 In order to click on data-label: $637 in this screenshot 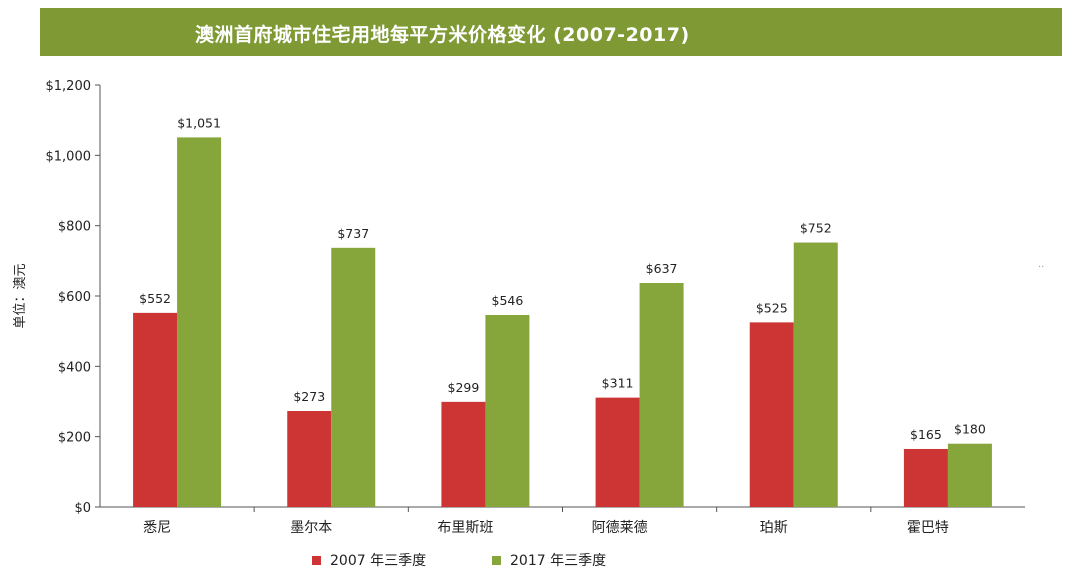, I will do `click(662, 268)`.